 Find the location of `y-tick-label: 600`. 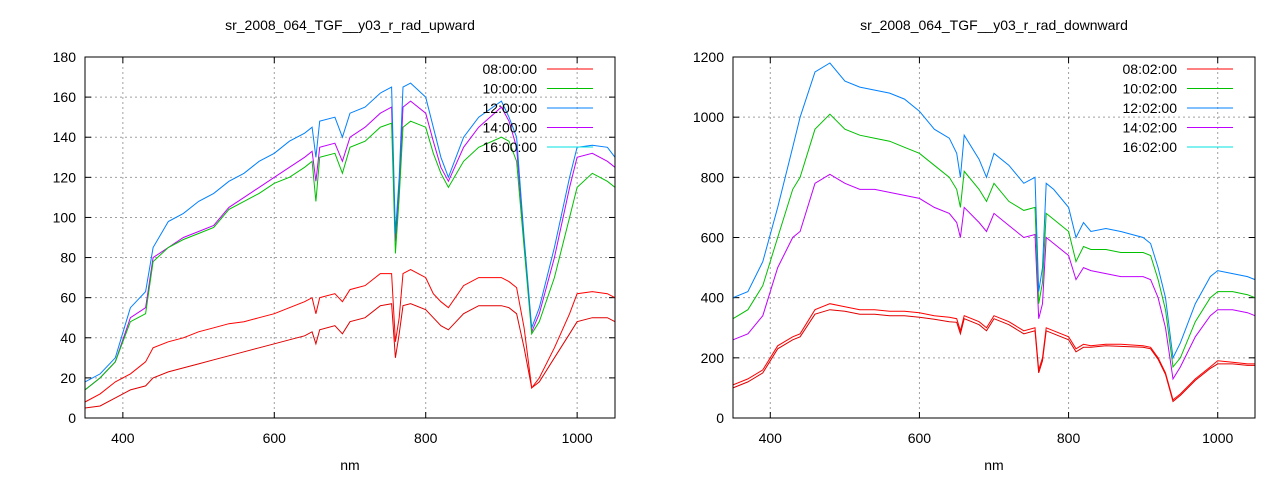

y-tick-label: 600 is located at coordinates (713, 238).